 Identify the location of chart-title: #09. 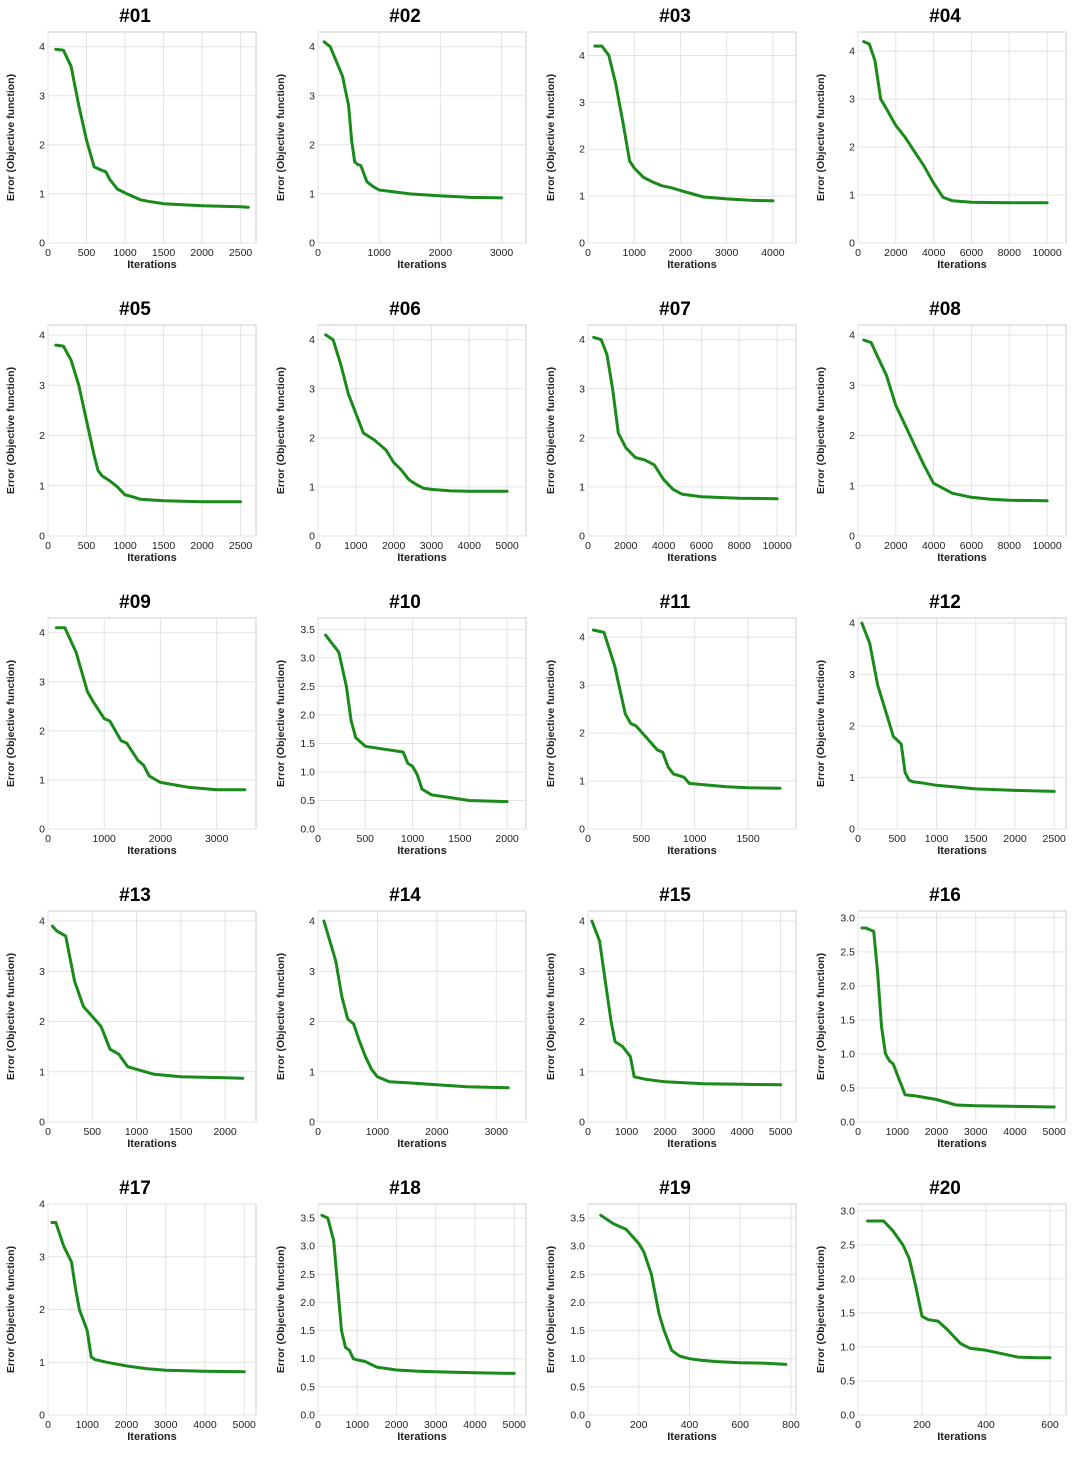
(135, 602).